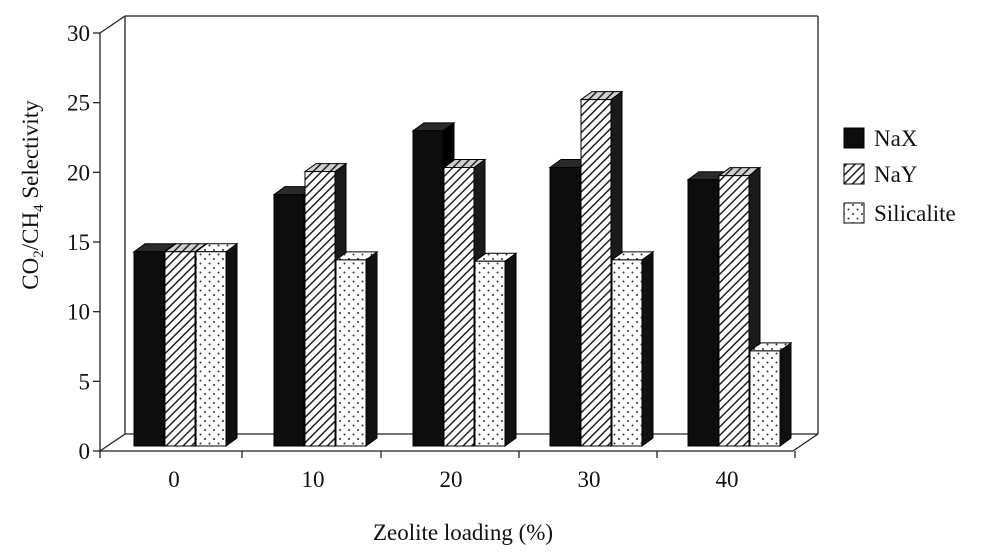  I want to click on legend-item-nay: NaY, so click(880, 174).